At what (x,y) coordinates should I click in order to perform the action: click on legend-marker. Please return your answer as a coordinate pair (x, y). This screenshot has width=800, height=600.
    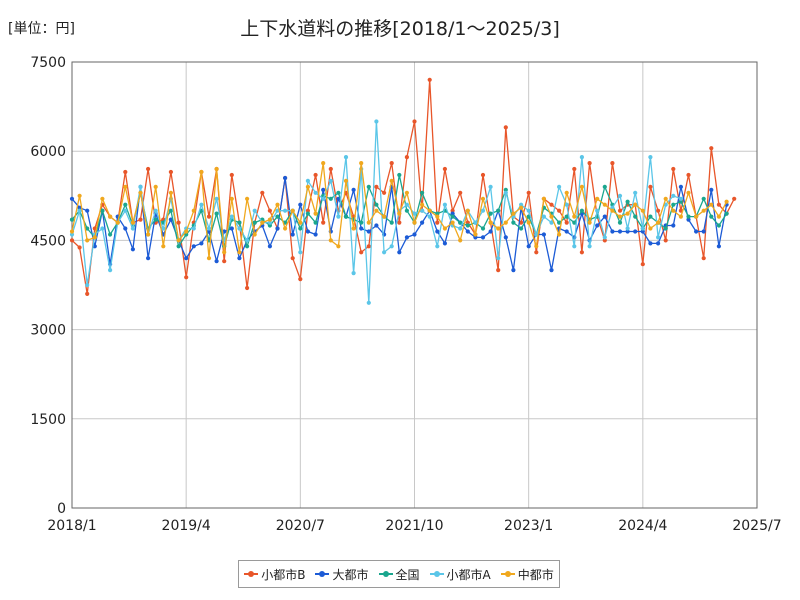
    Looking at the image, I should click on (507, 574).